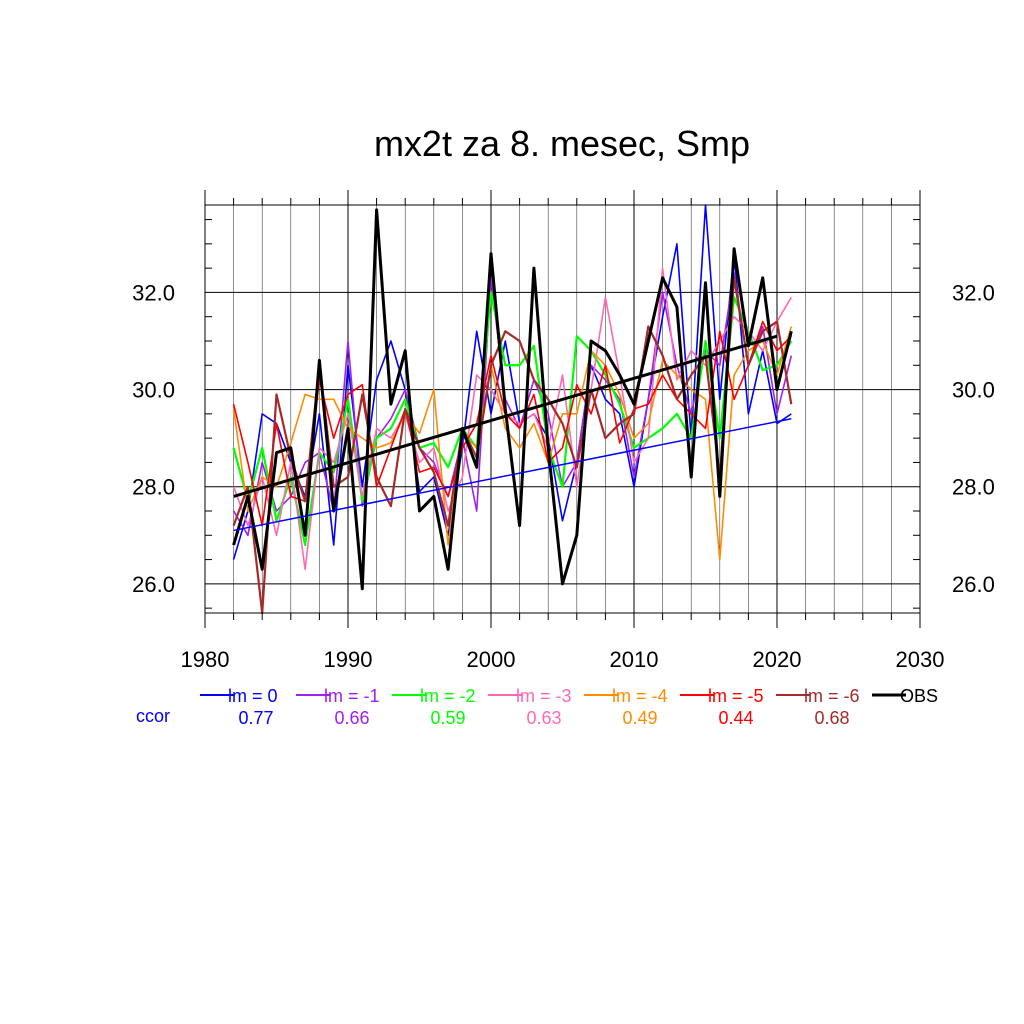 This screenshot has height=1024, width=1024. What do you see at coordinates (205, 659) in the screenshot?
I see `x-tick-label: 1980` at bounding box center [205, 659].